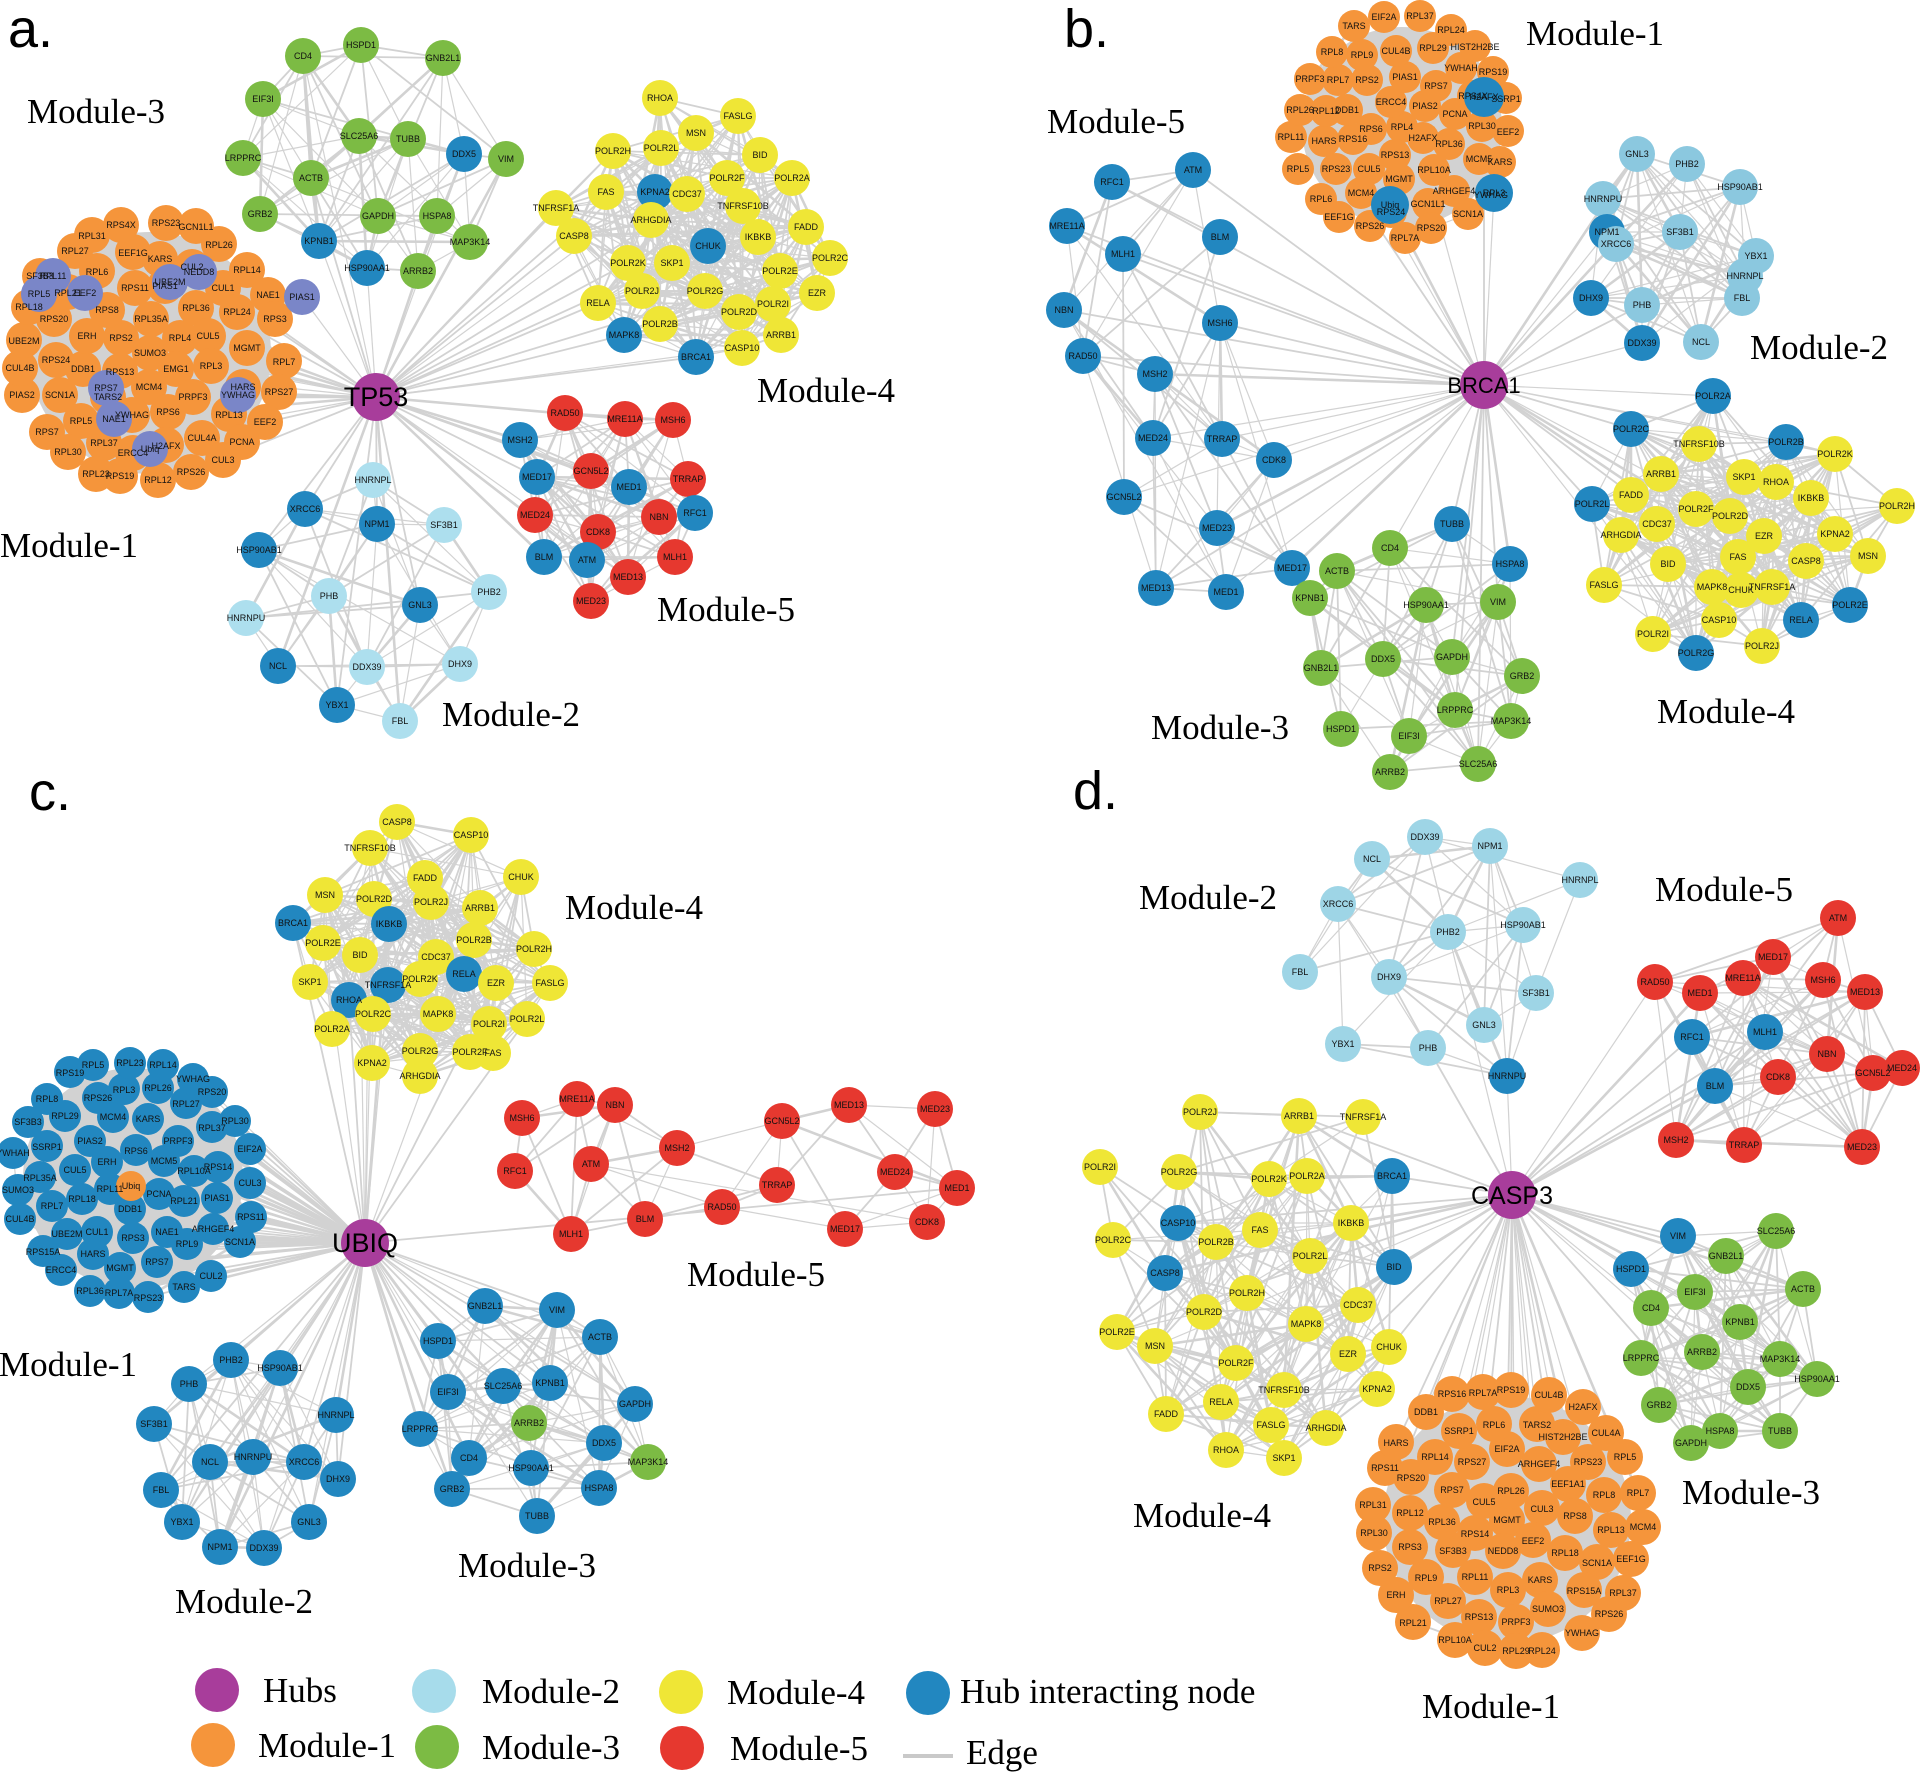  I want to click on svg-text: MGMT, so click(1507, 1520).